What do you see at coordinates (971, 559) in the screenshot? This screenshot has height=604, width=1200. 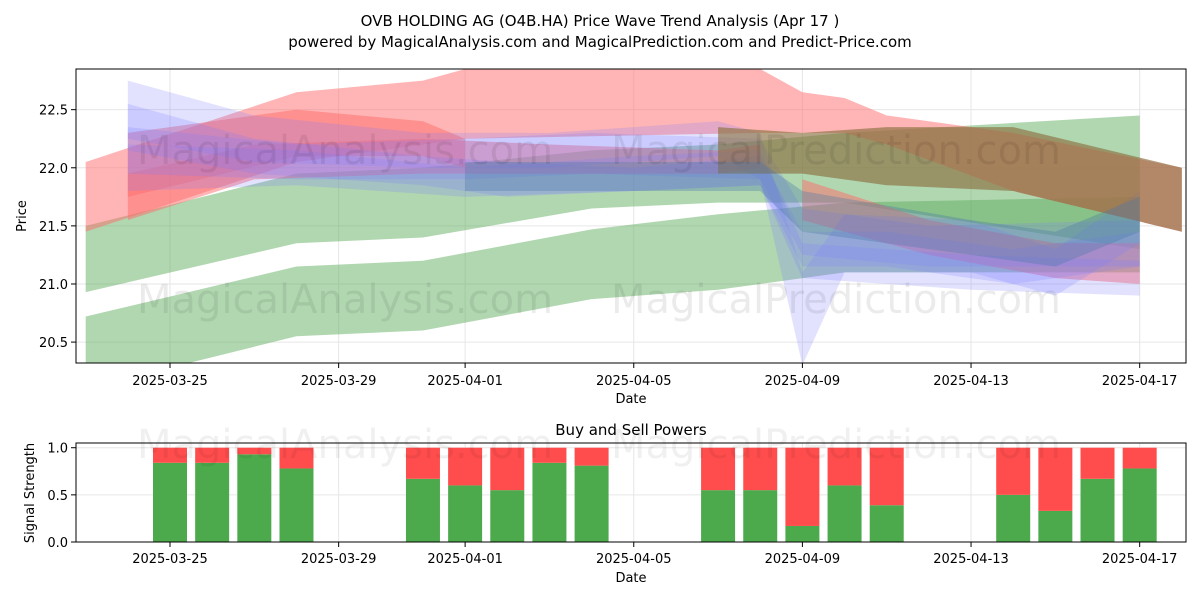 I see `buy-sell-x-tick-label: 2025-04-13` at bounding box center [971, 559].